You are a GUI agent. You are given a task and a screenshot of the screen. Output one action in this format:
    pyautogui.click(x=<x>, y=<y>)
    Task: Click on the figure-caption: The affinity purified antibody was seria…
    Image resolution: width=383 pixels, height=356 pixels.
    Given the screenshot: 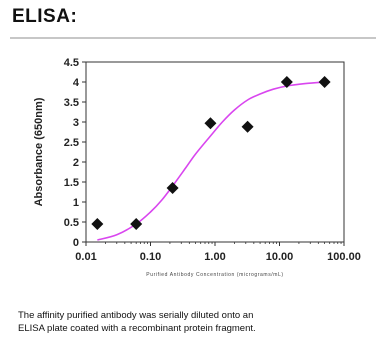 What is the action you would take?
    pyautogui.click(x=193, y=322)
    